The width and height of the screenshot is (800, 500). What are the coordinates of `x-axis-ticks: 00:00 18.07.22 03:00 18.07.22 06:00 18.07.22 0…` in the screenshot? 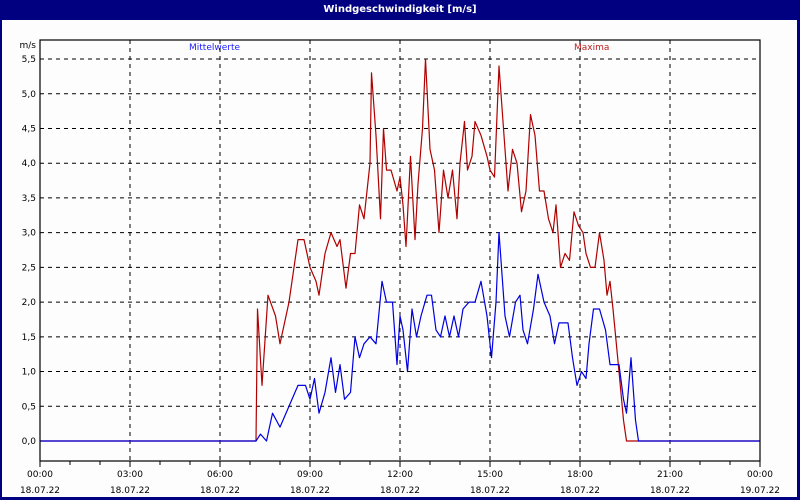 It's located at (400, 478).